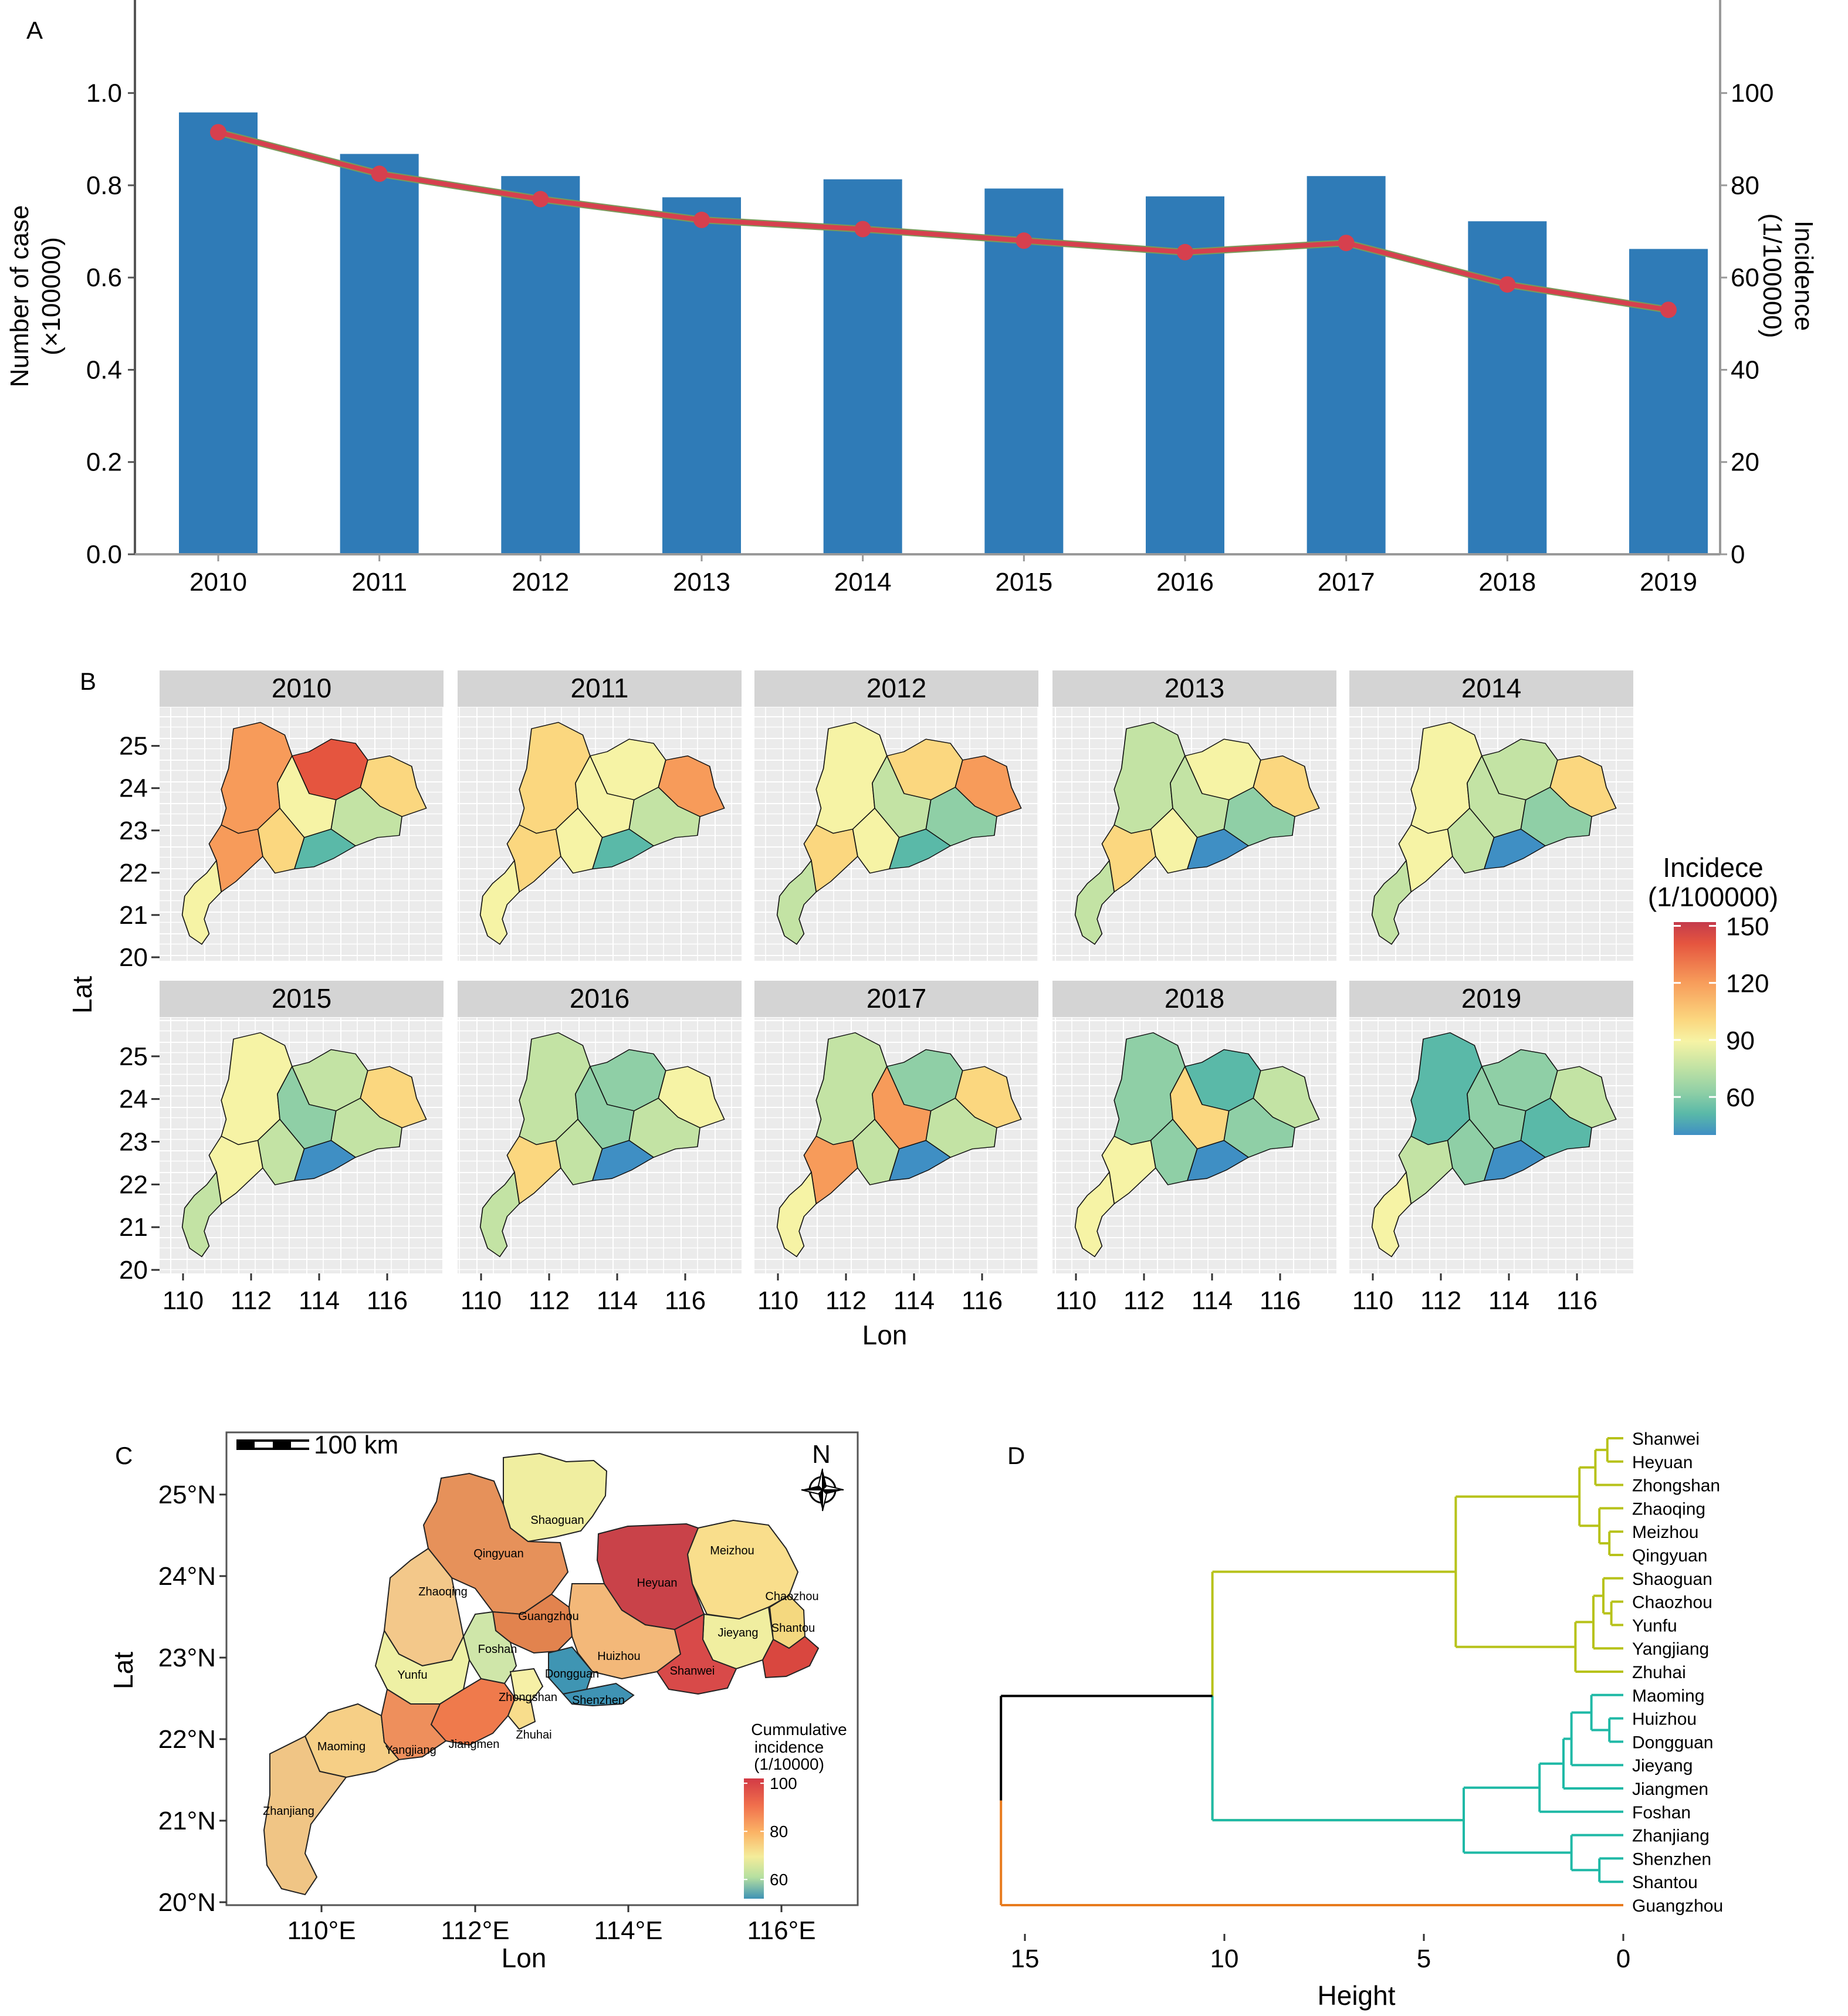 The height and width of the screenshot is (2016, 1848). Describe the element at coordinates (1508, 284) in the screenshot. I see `incidence-point-2018` at that location.